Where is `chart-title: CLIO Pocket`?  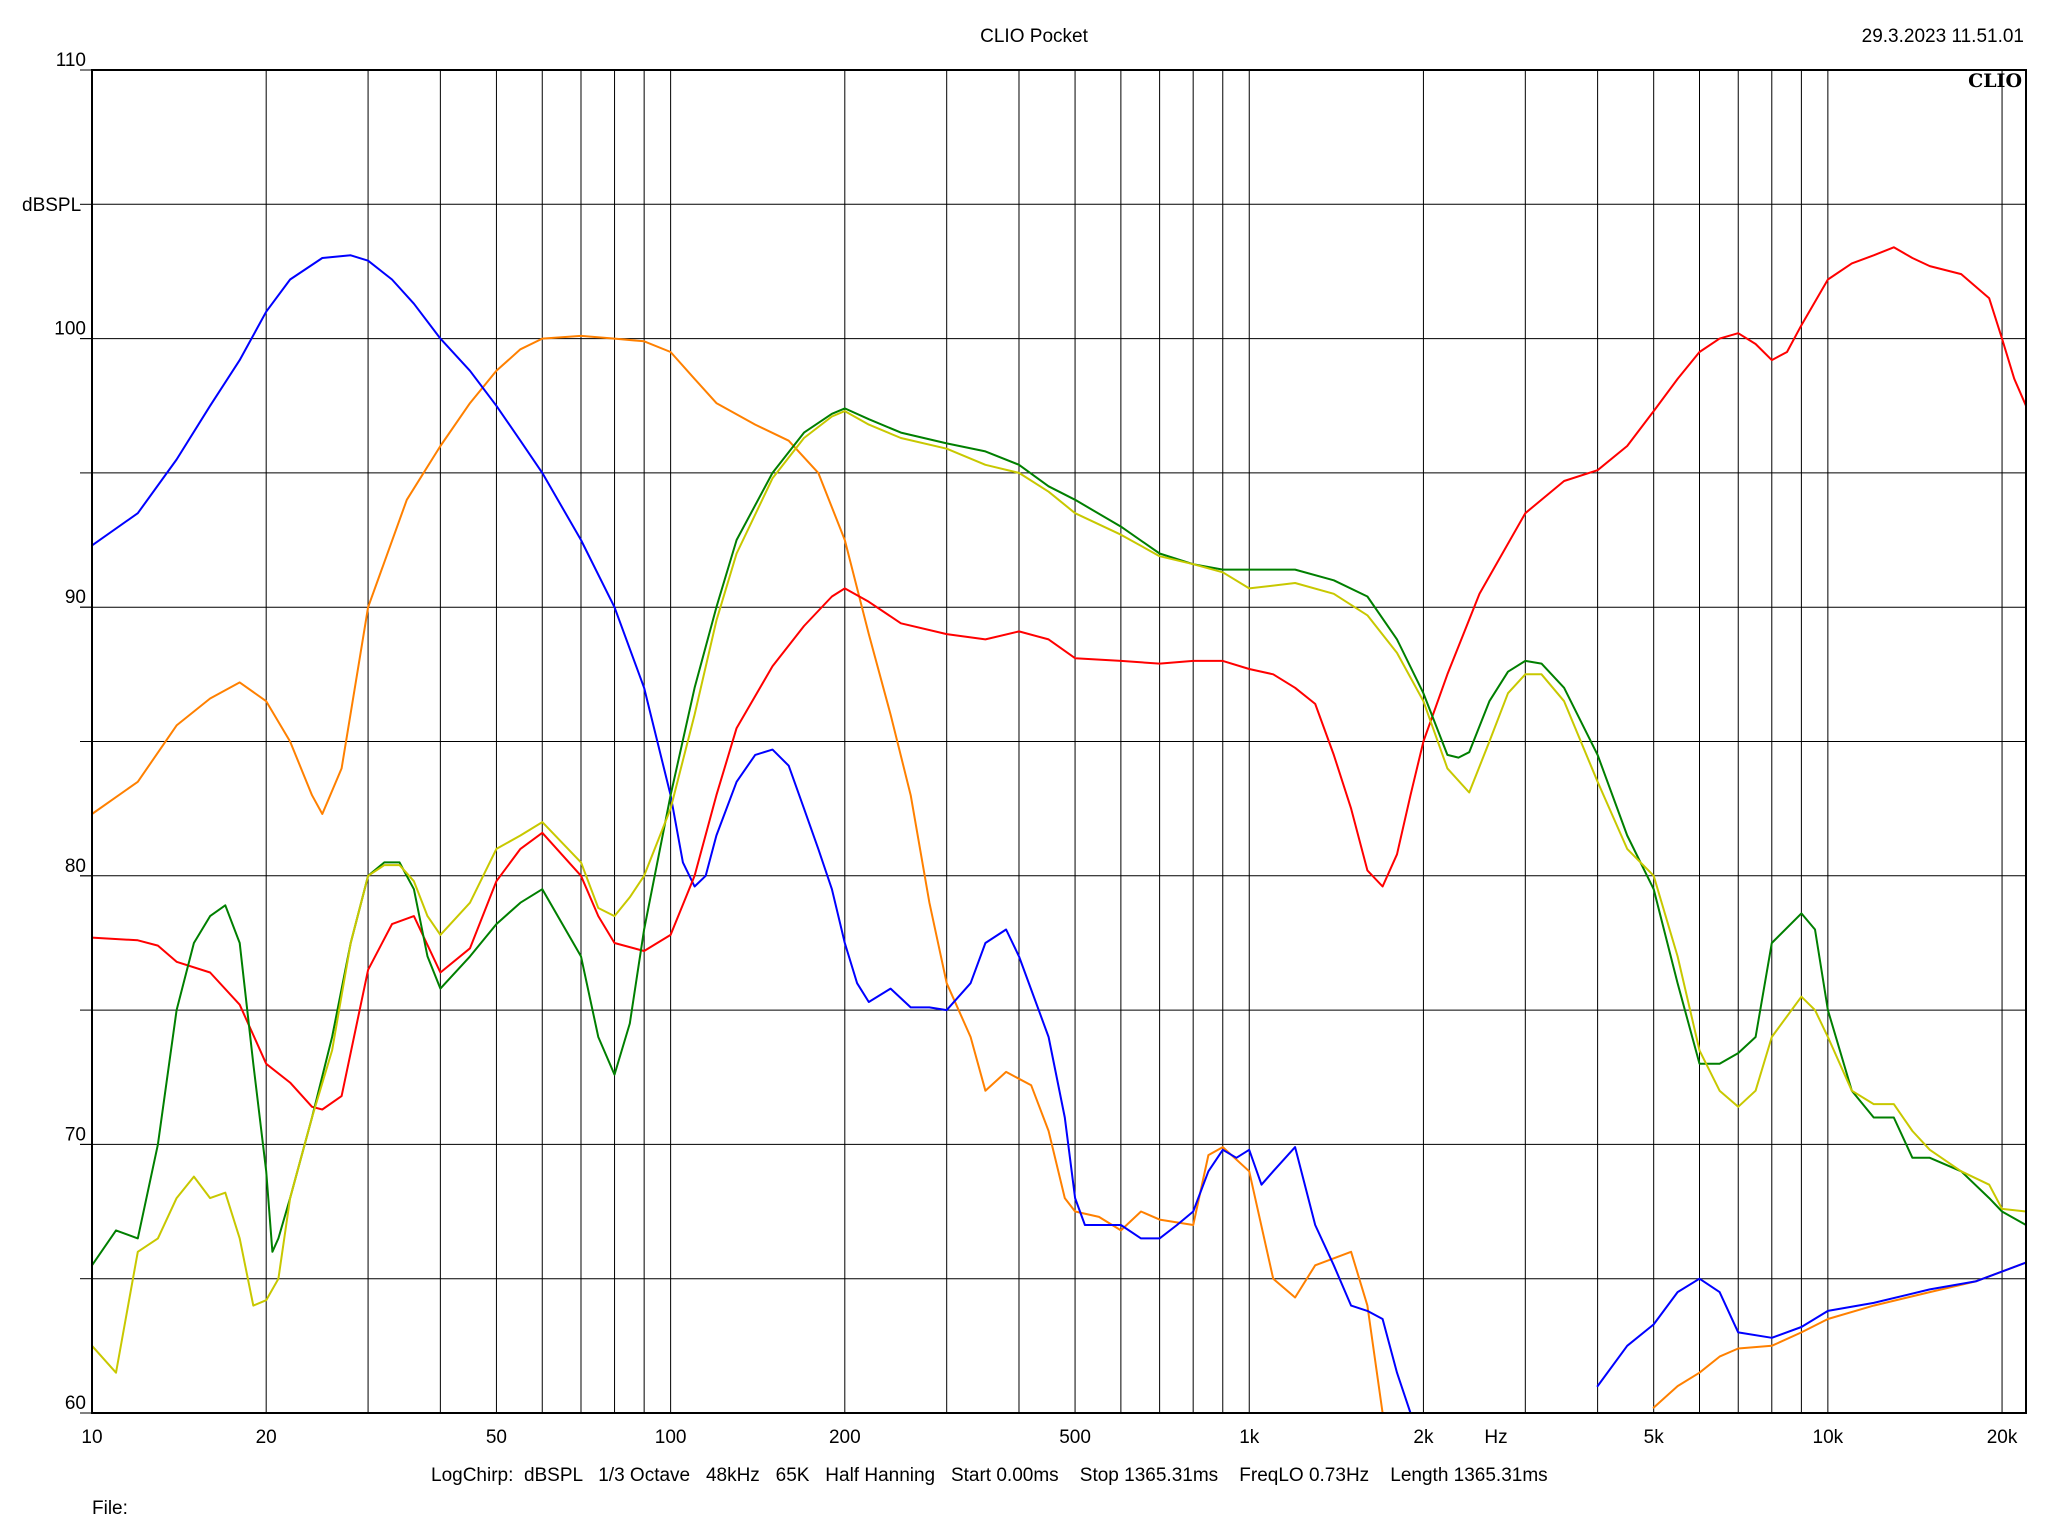
chart-title: CLIO Pocket is located at coordinates (1034, 36).